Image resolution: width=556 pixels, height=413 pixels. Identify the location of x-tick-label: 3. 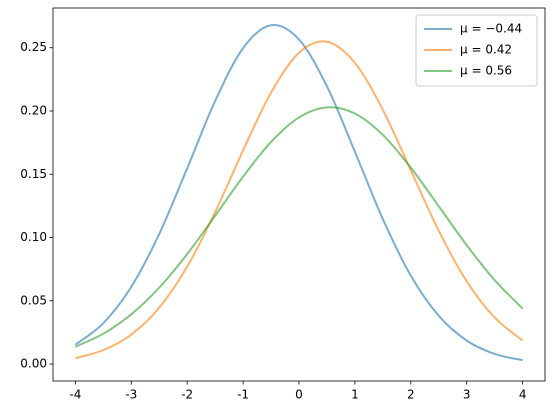
(467, 395).